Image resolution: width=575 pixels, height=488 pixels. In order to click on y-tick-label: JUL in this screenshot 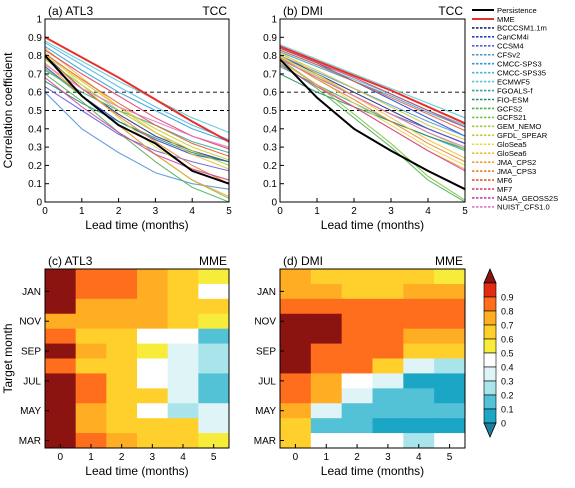, I will do `click(267, 381)`.